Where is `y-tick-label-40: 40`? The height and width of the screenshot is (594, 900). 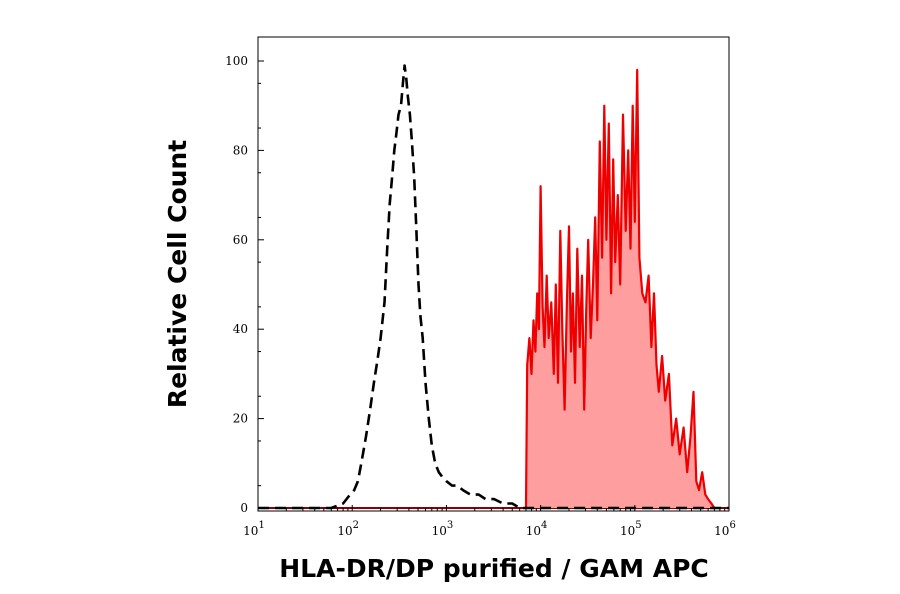 y-tick-label-40: 40 is located at coordinates (240, 329).